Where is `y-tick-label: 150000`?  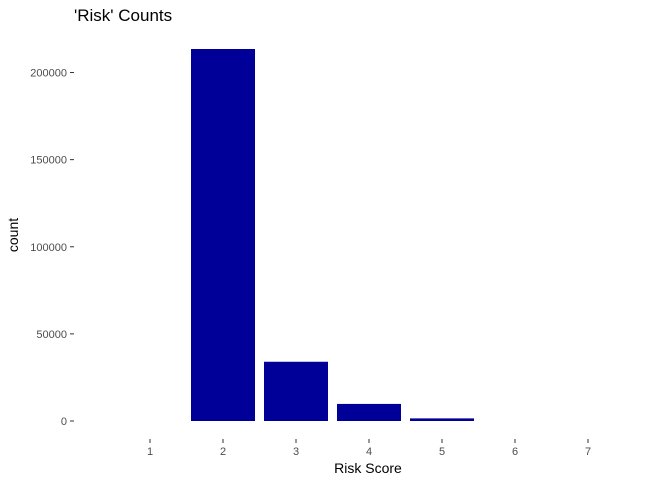
y-tick-label: 150000 is located at coordinates (48, 161).